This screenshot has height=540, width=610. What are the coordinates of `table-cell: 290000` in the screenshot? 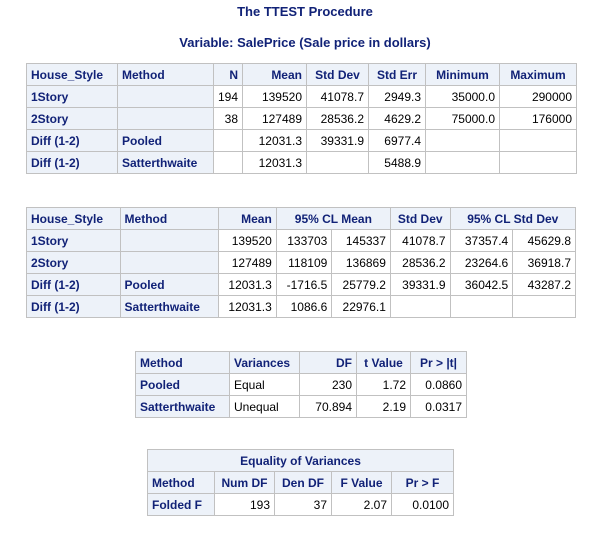 It's located at (538, 96).